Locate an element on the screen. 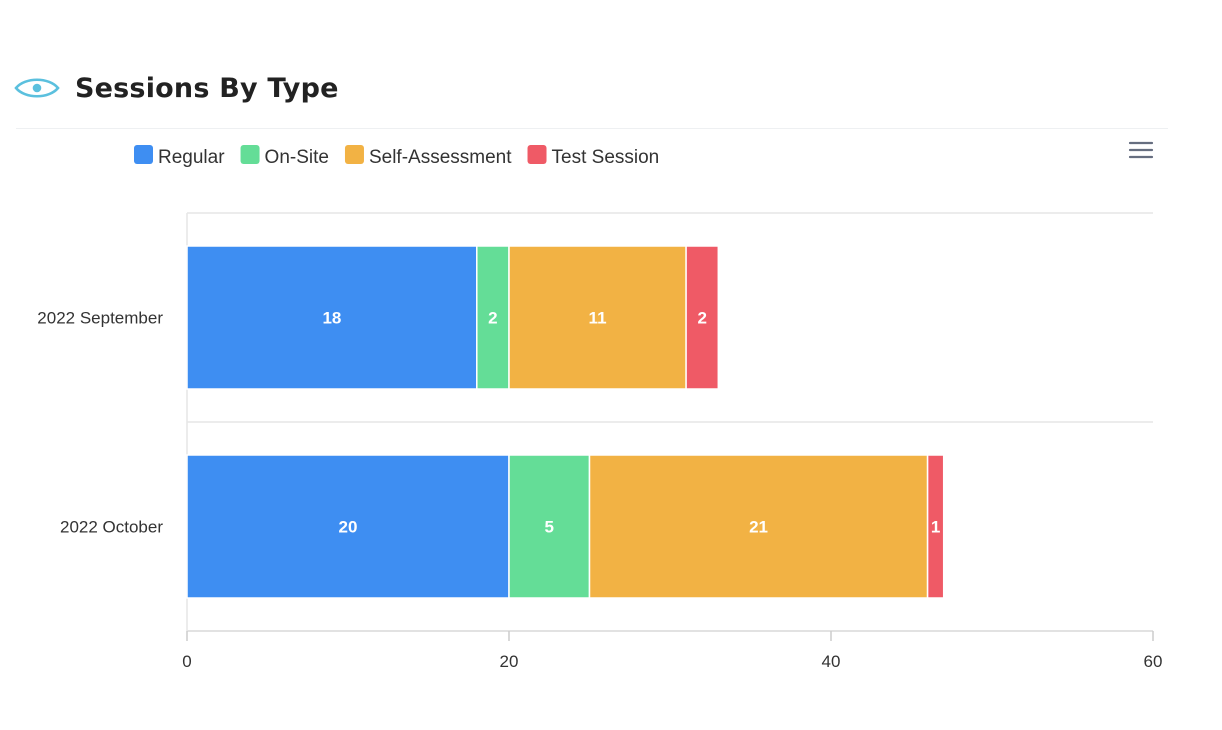 This screenshot has width=1222, height=730. header-divider is located at coordinates (592, 128).